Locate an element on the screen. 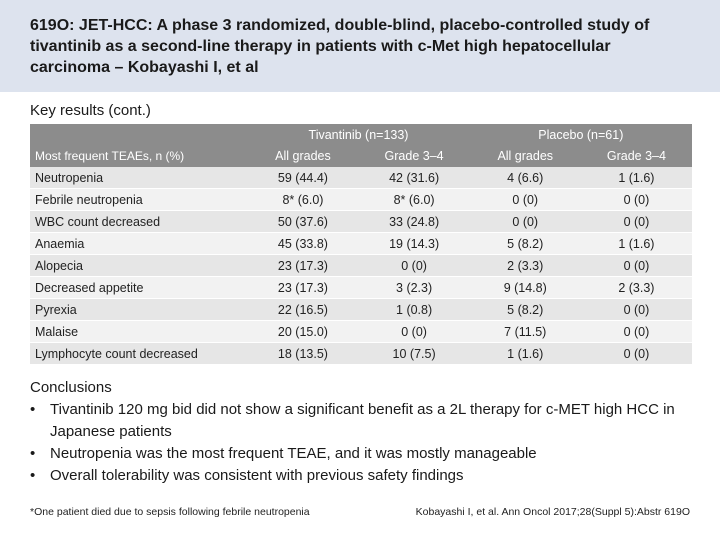 The width and height of the screenshot is (720, 540). cell-tivantinib-all-grades: 22 (16.5) is located at coordinates (303, 310).